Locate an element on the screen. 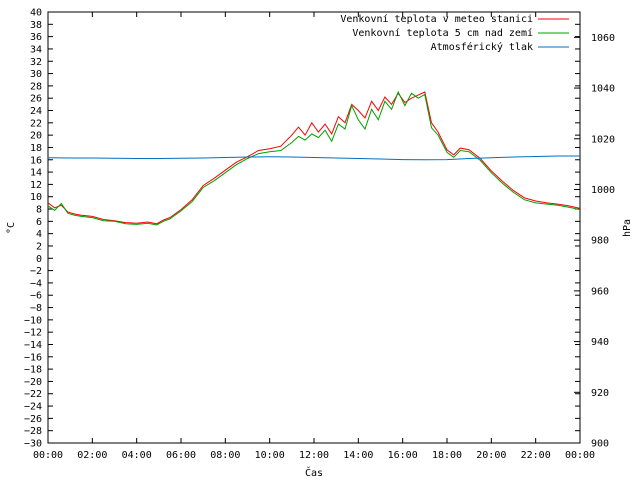 The height and width of the screenshot is (480, 640). y-tick-label: 34 is located at coordinates (36, 49).